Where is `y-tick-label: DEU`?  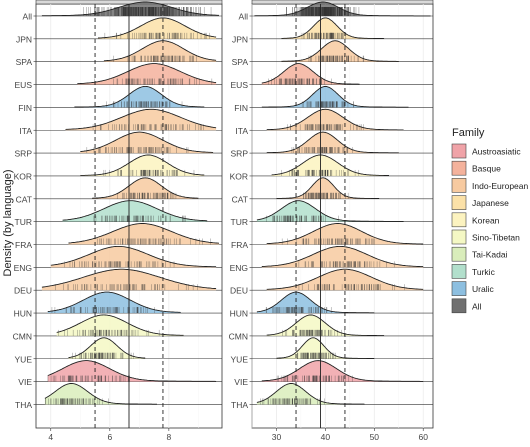 y-tick-label: DEU is located at coordinates (23, 291).